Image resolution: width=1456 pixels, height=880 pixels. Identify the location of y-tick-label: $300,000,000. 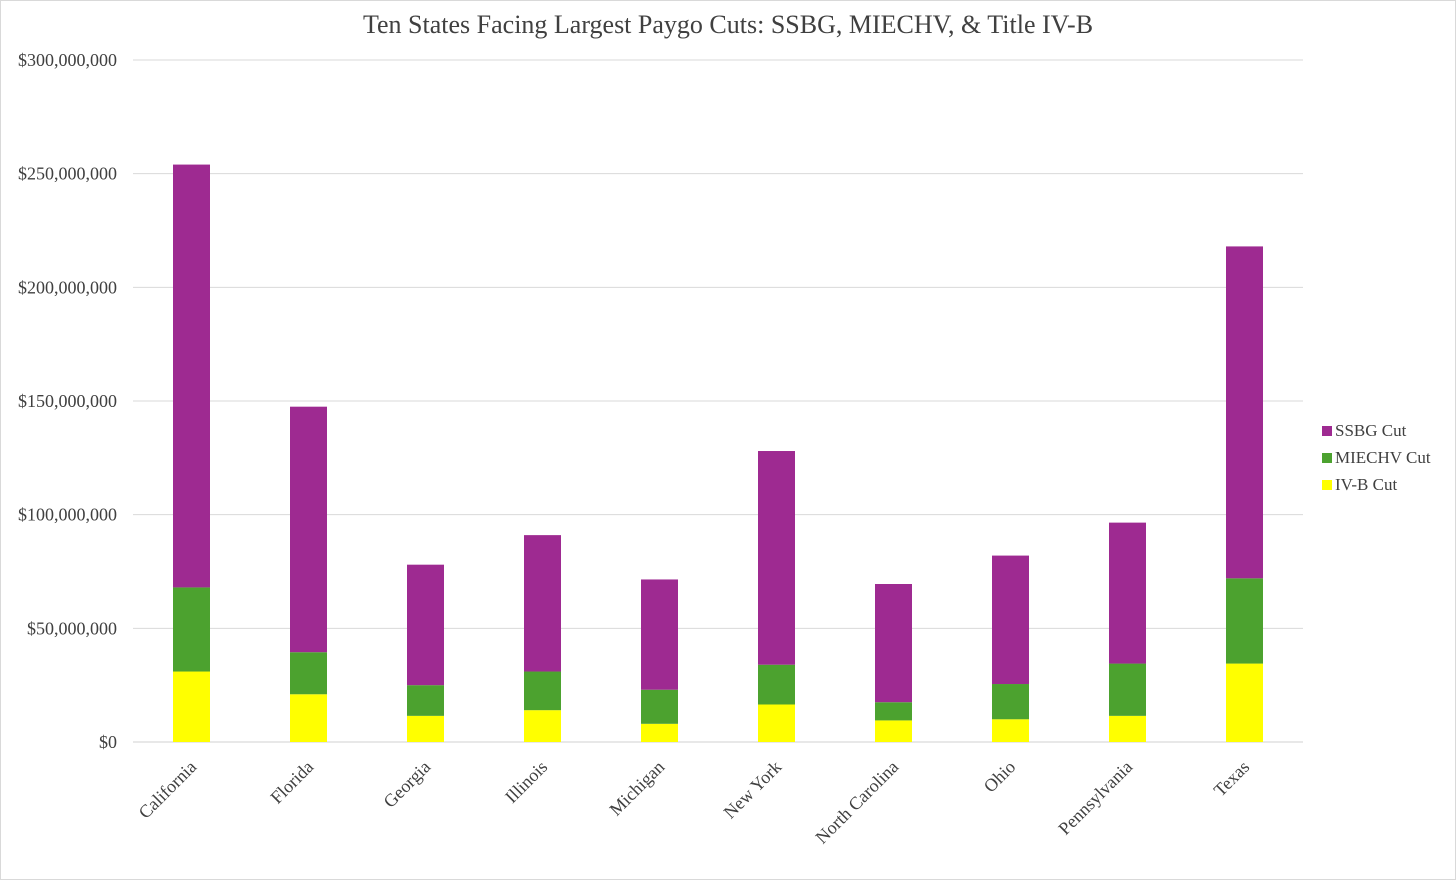
(67, 60).